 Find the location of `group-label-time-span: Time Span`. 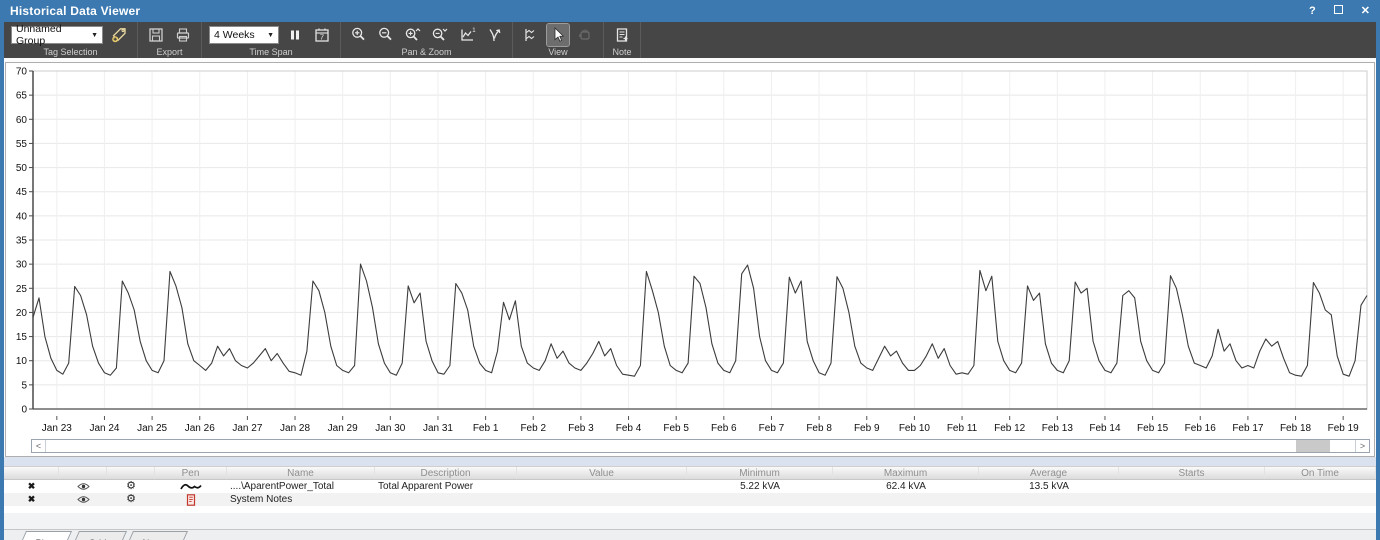

group-label-time-span: Time Span is located at coordinates (271, 52).